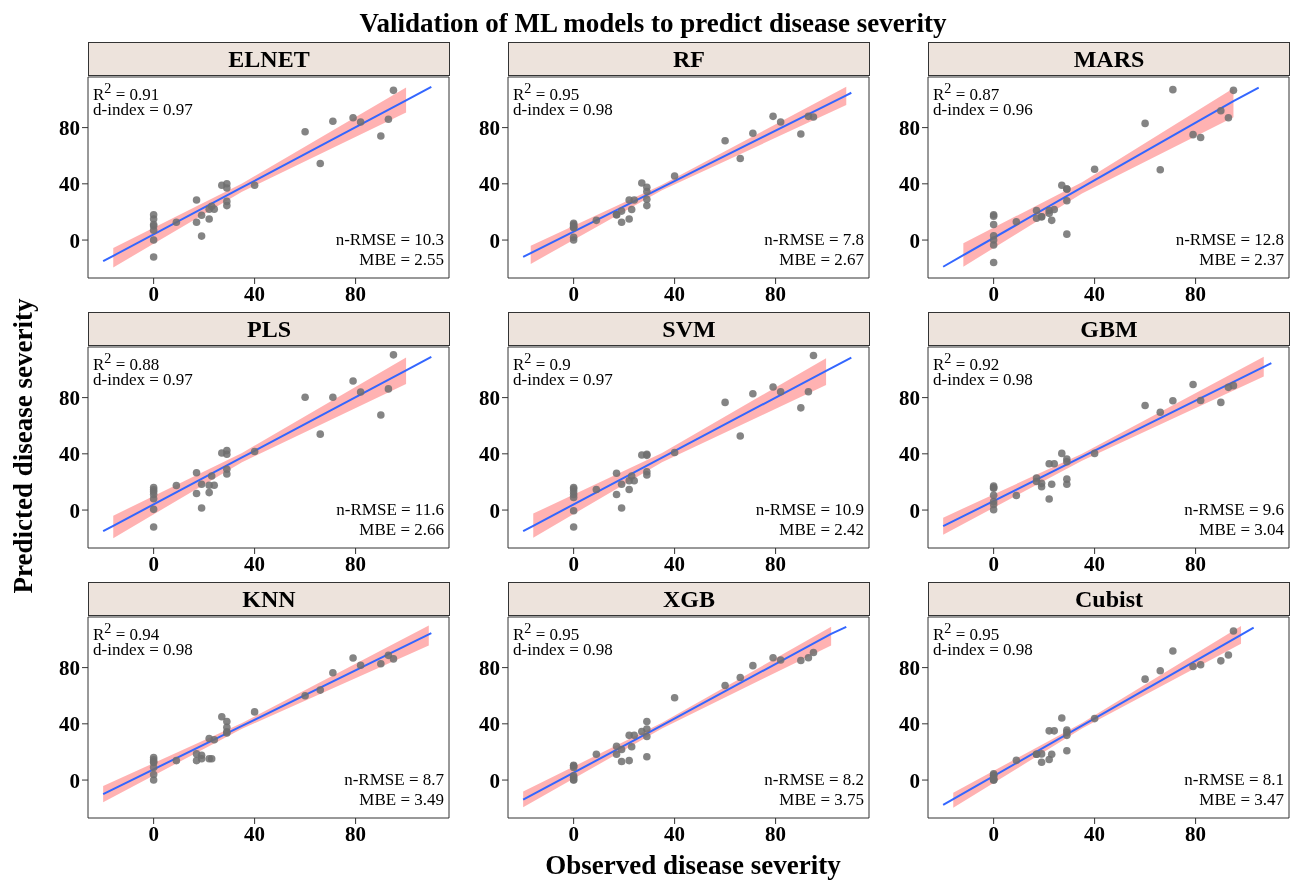 This screenshot has height=895, width=1299. I want to click on chart-subtitle: KNN, so click(269, 599).